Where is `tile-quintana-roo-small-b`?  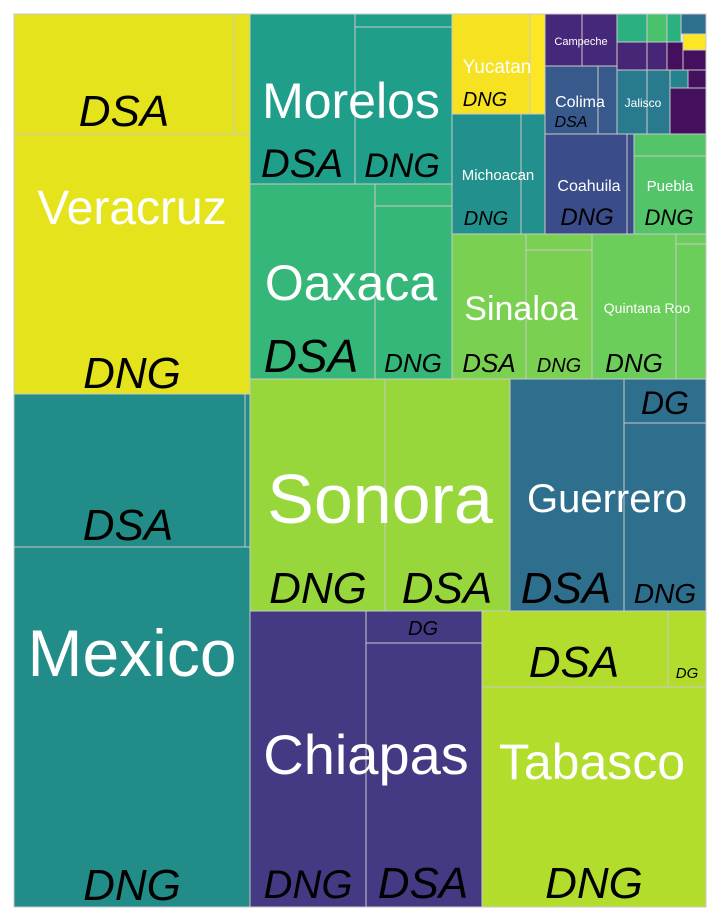
tile-quintana-roo-small-b is located at coordinates (691, 311).